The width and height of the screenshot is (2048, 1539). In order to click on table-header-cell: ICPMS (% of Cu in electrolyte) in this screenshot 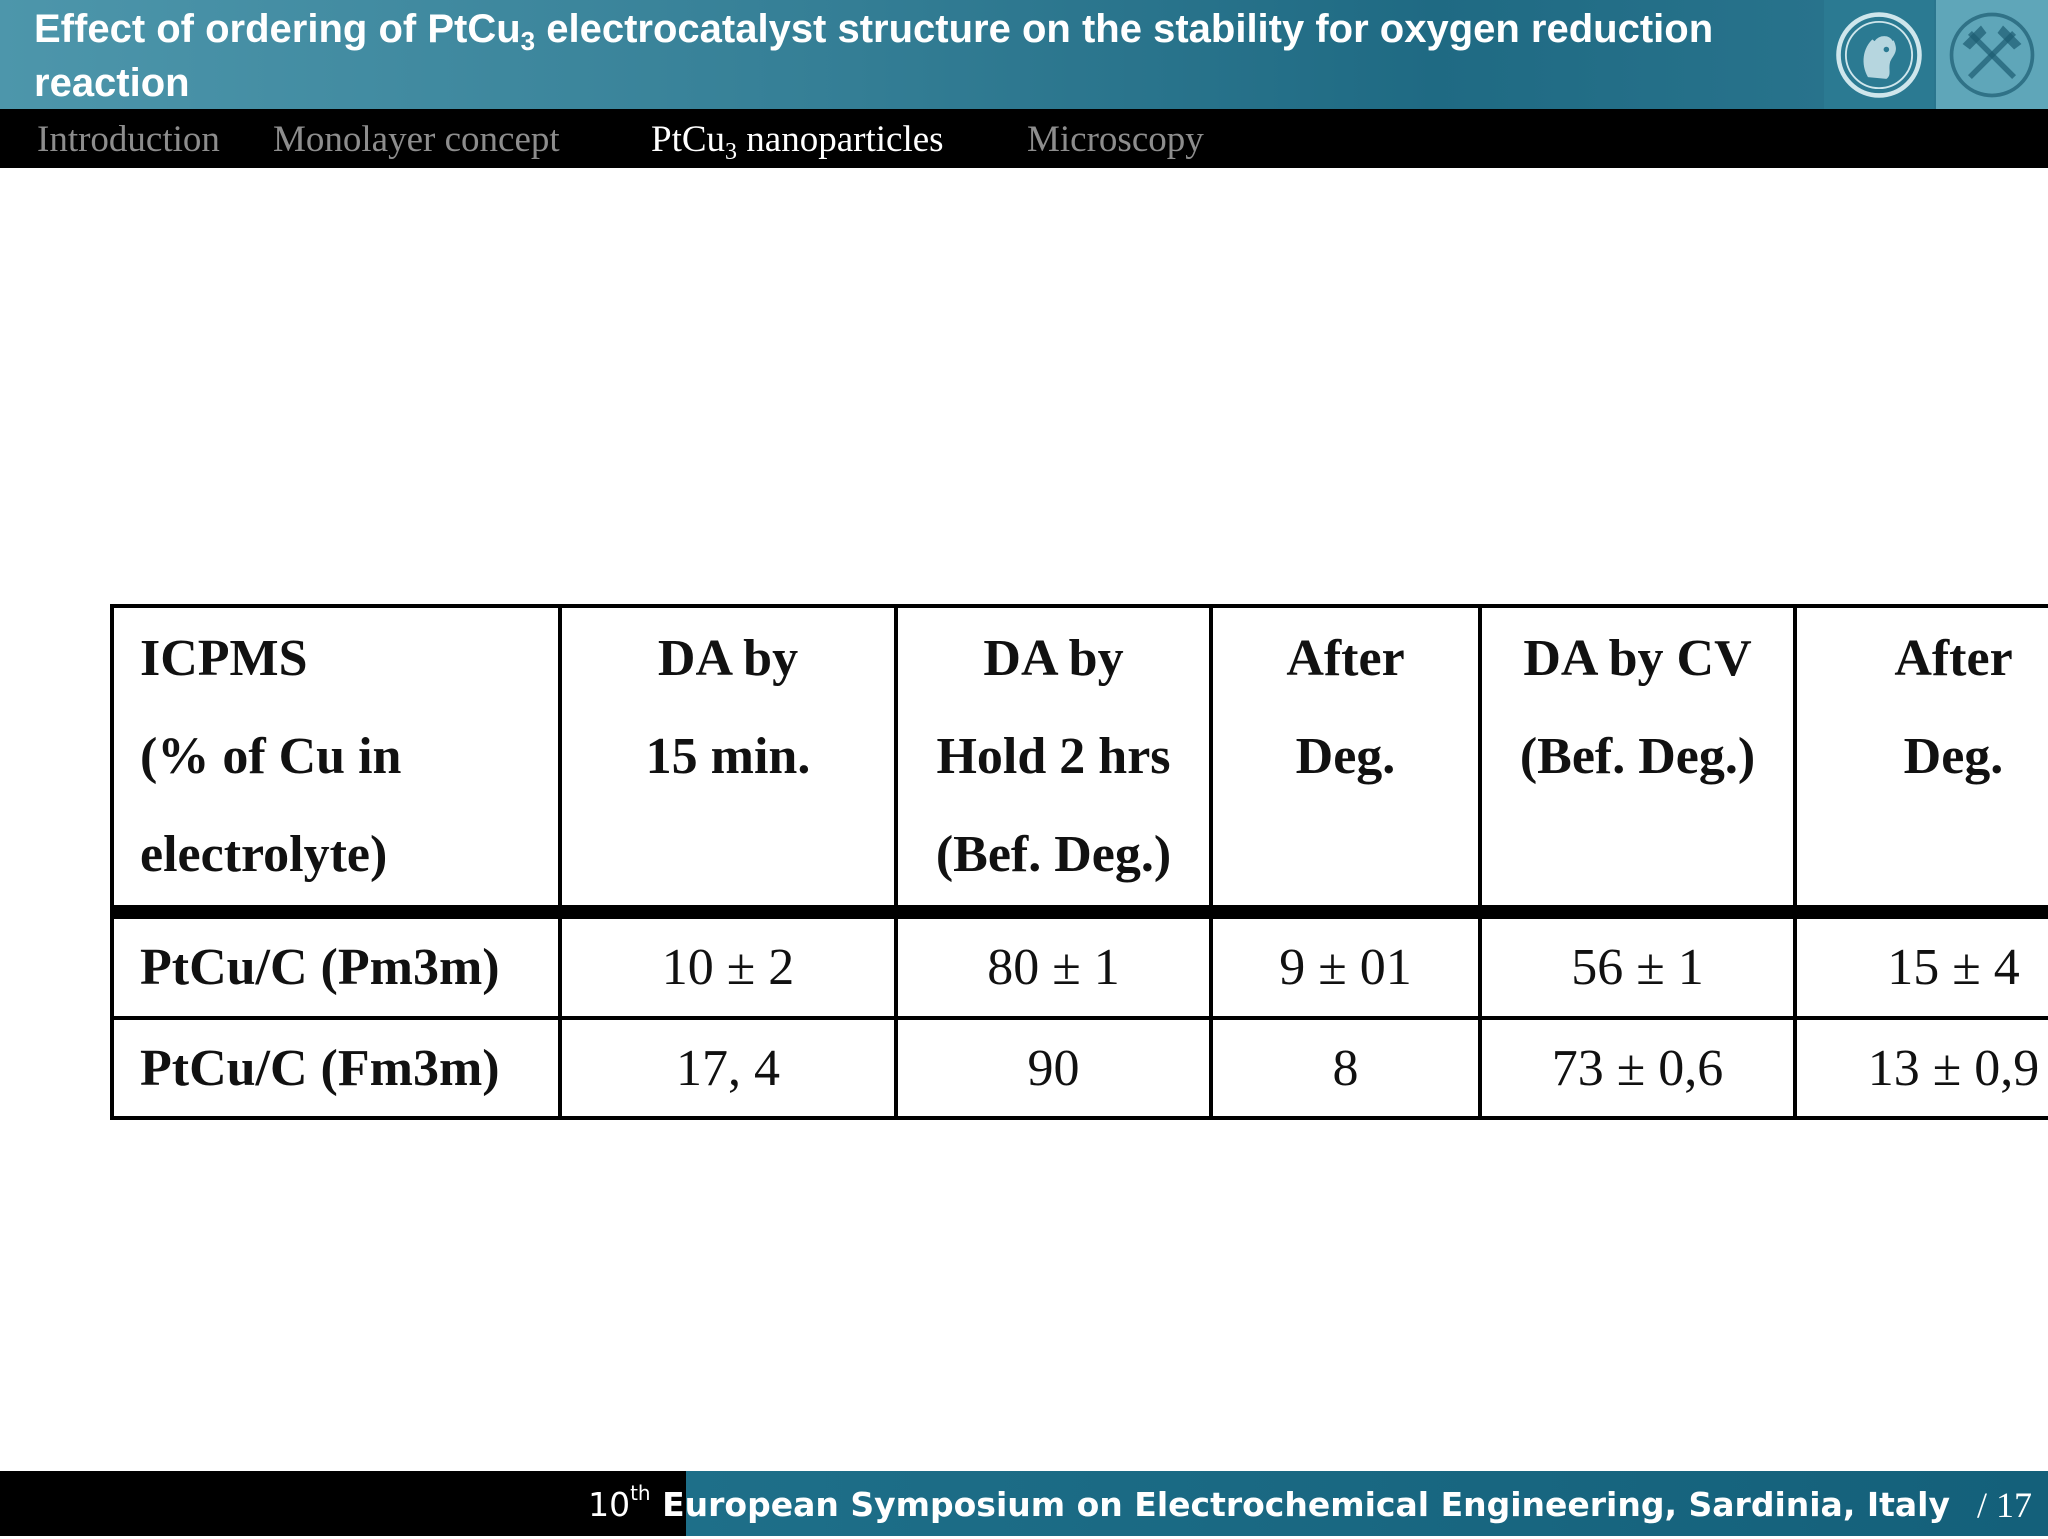, I will do `click(336, 761)`.